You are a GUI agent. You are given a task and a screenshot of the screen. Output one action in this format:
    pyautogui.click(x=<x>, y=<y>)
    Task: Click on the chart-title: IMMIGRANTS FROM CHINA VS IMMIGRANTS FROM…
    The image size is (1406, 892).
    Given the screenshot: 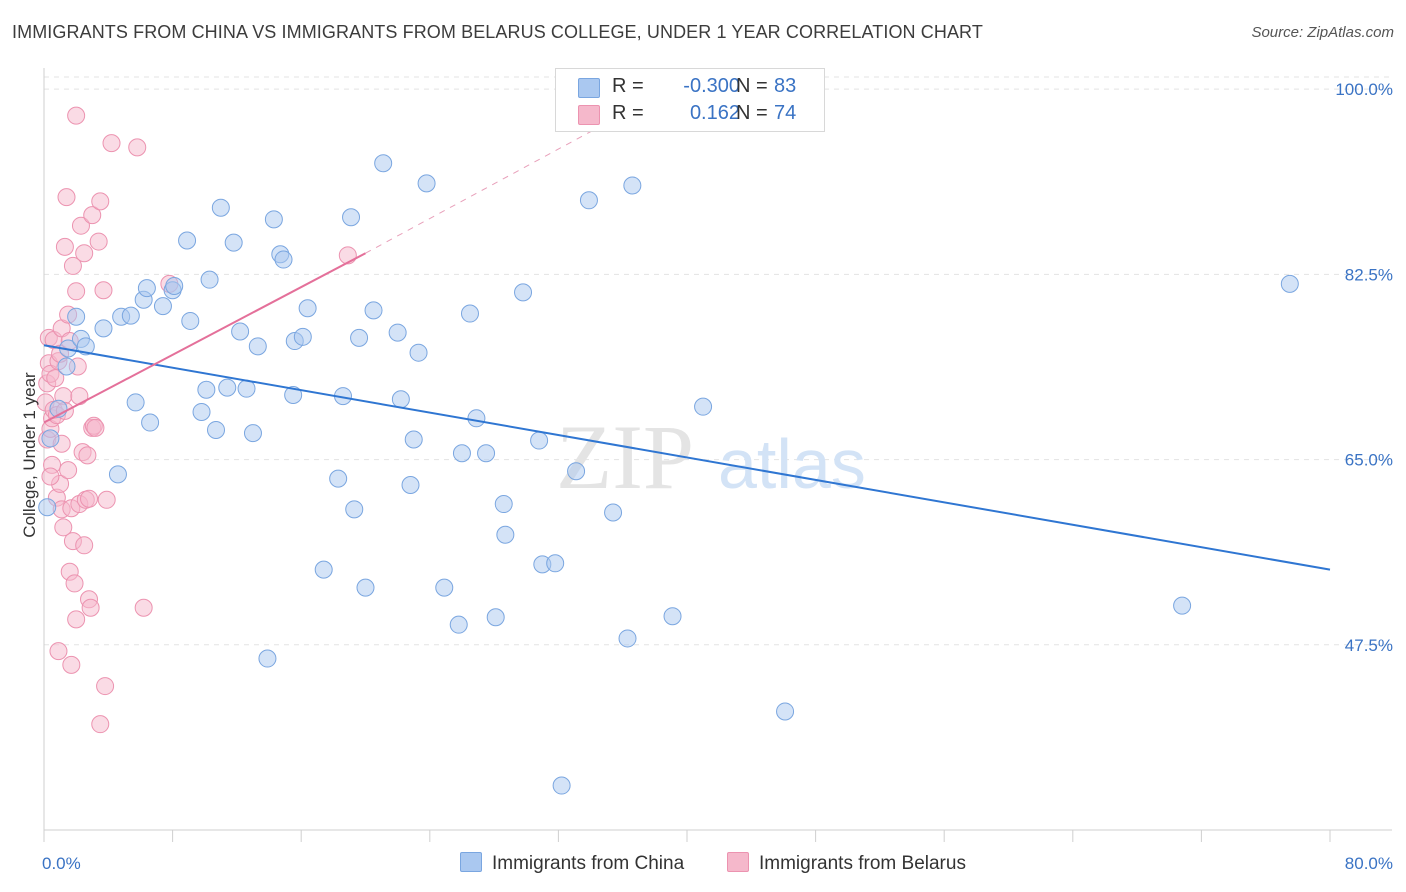 What is the action you would take?
    pyautogui.click(x=497, y=32)
    